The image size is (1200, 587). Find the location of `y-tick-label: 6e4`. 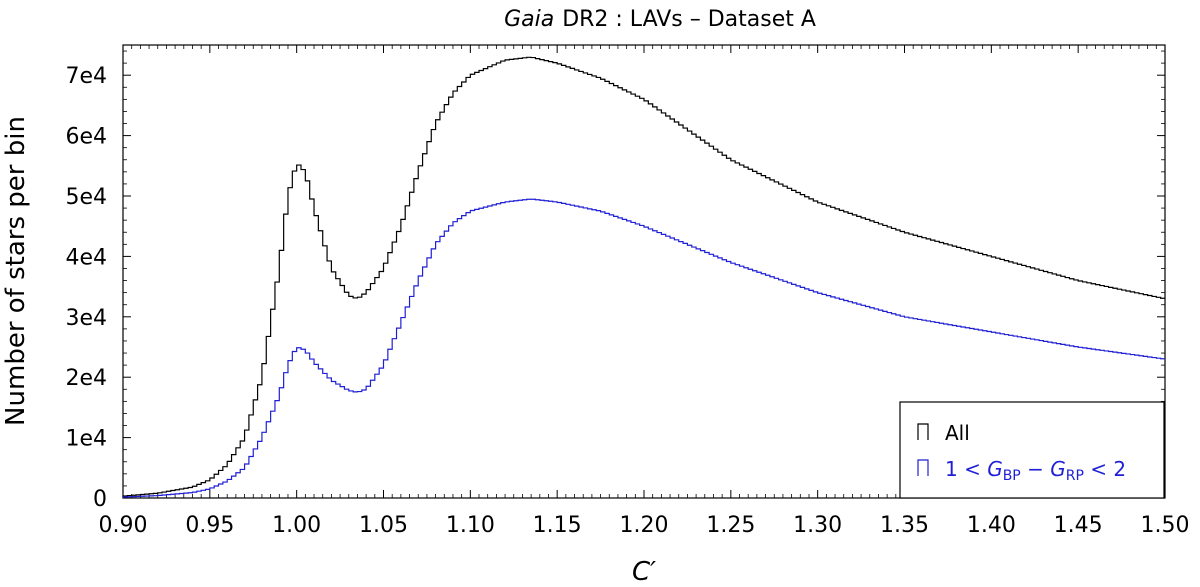

y-tick-label: 6e4 is located at coordinates (86, 137).